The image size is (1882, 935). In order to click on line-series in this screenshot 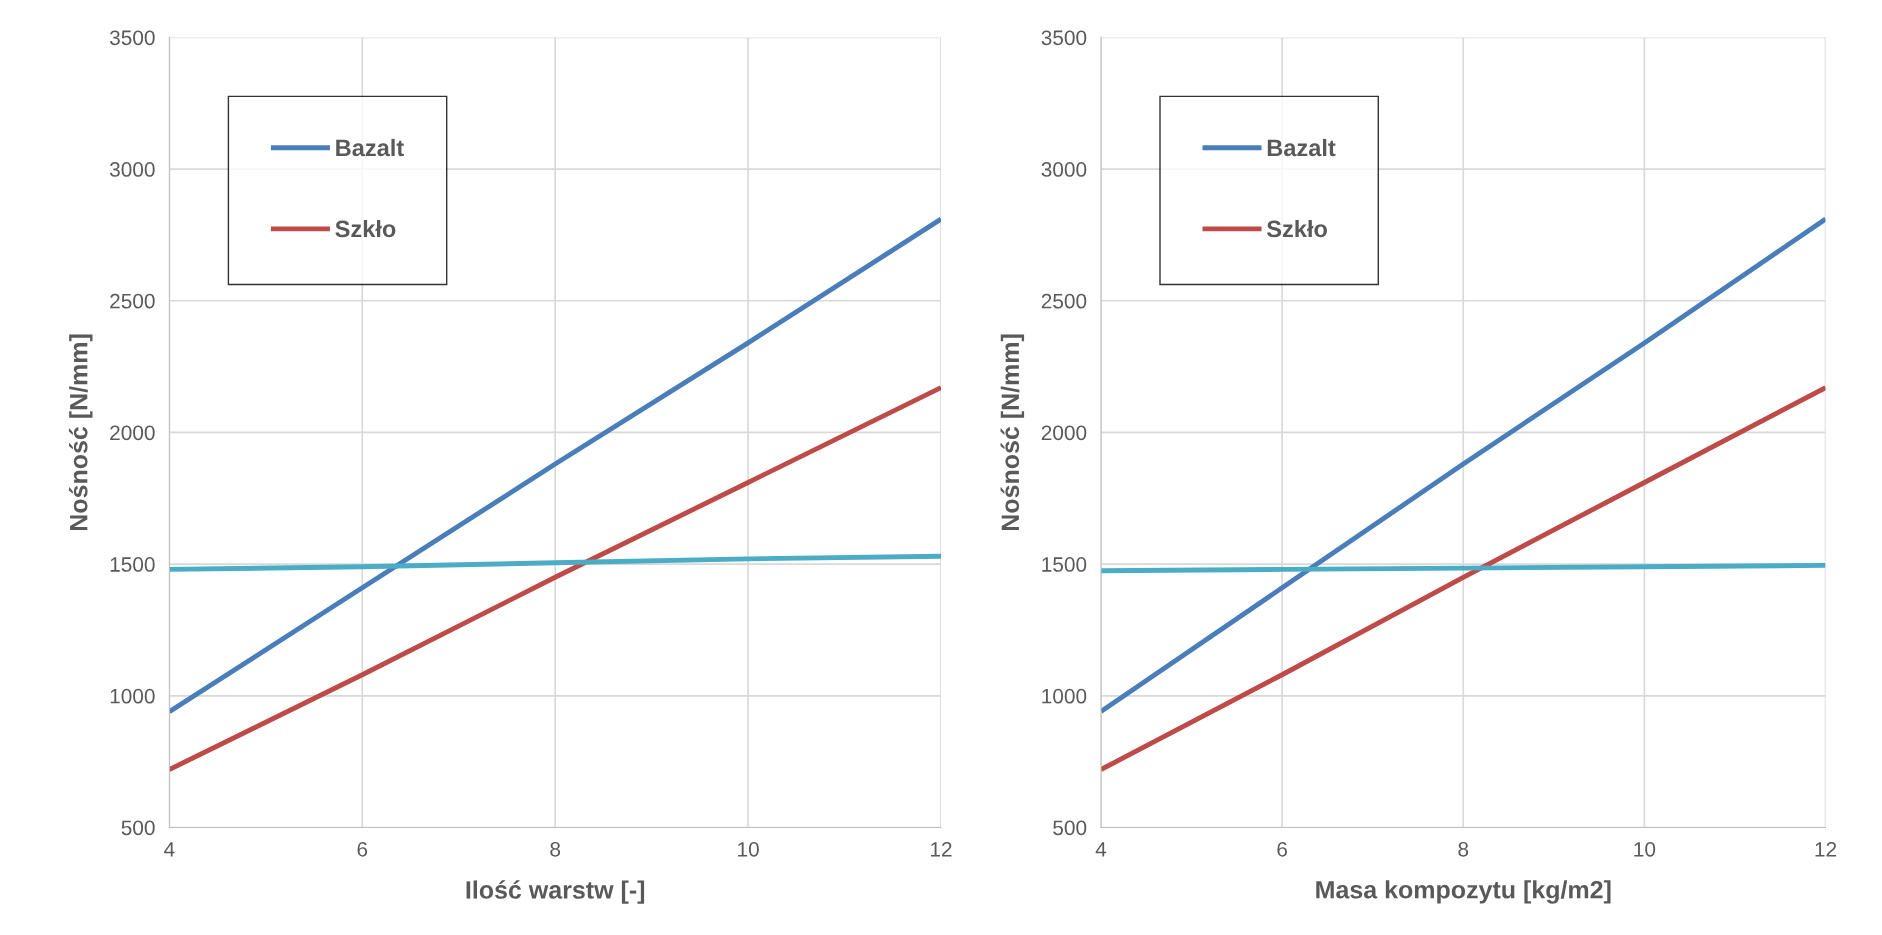, I will do `click(555, 562)`.